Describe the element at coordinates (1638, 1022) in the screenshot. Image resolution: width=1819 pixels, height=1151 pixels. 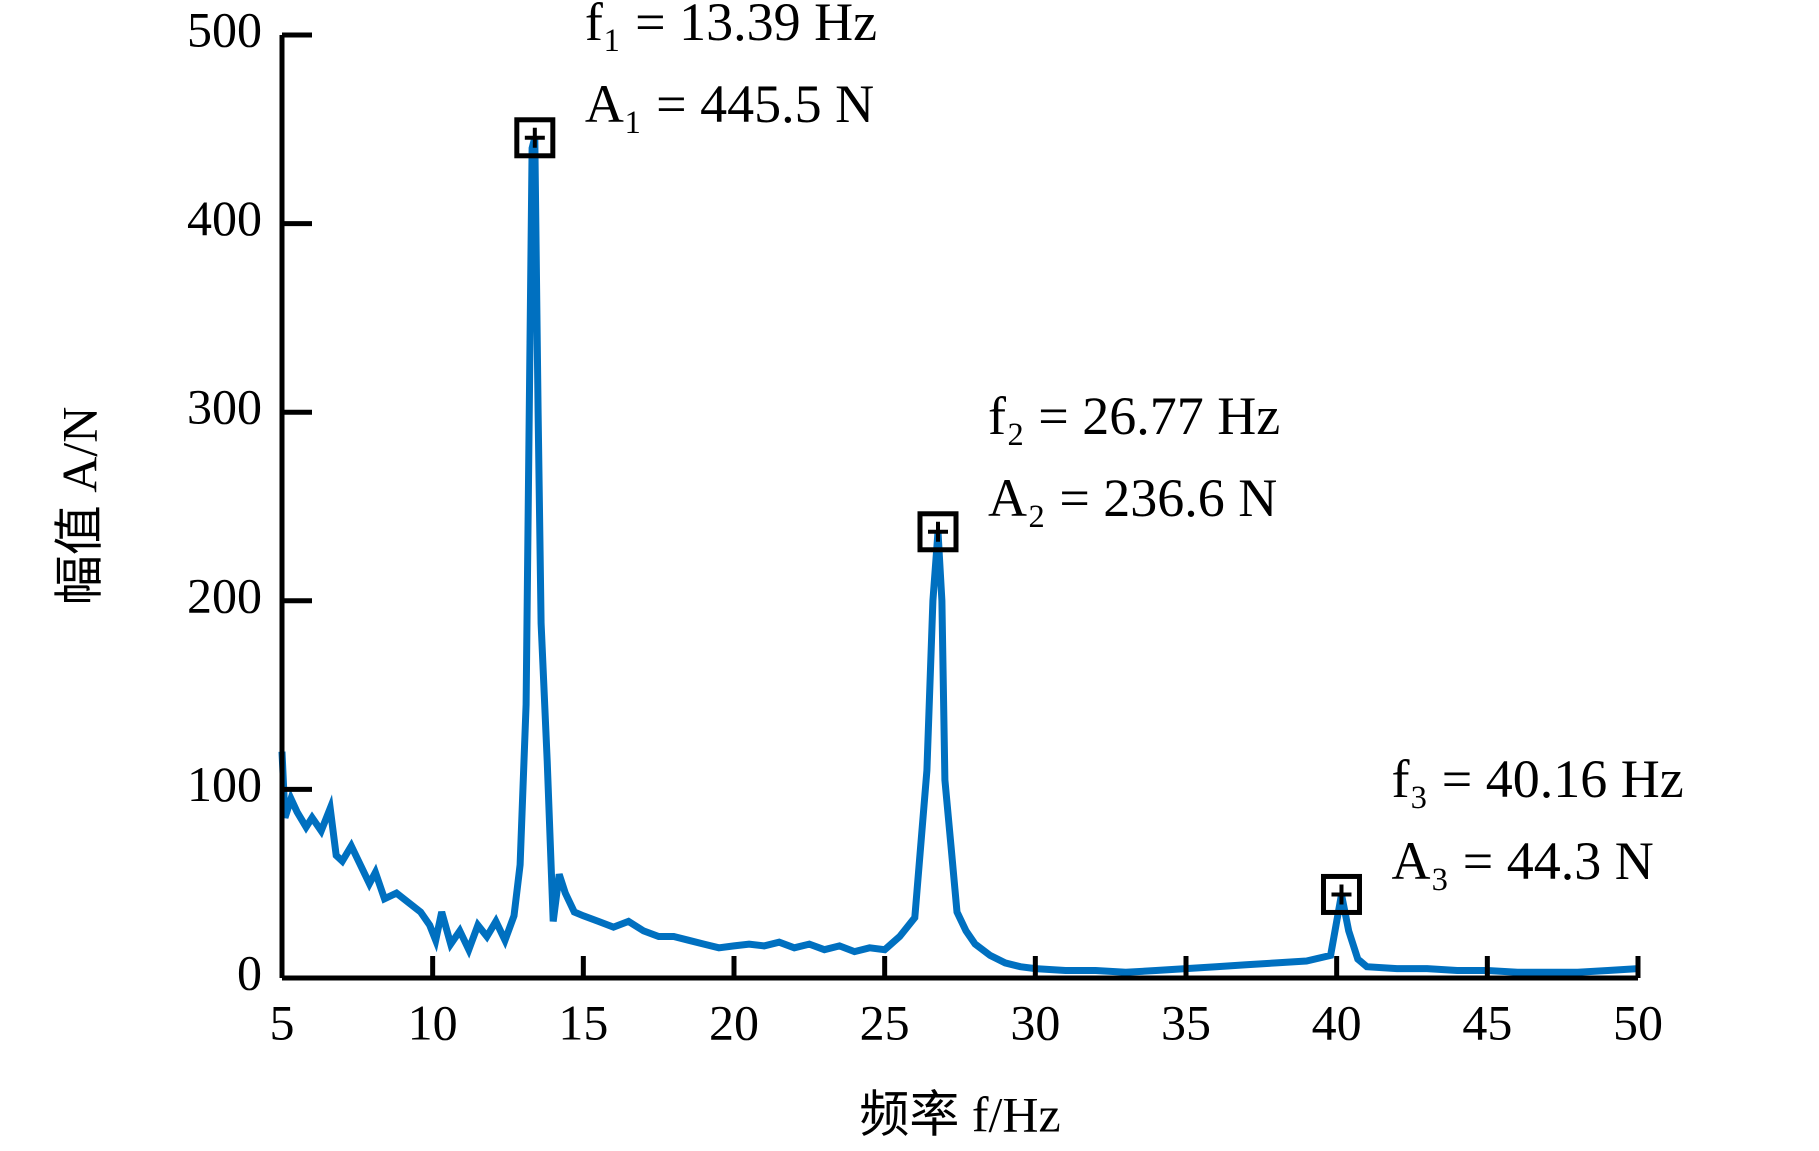
I see `x-tick-label: 50` at that location.